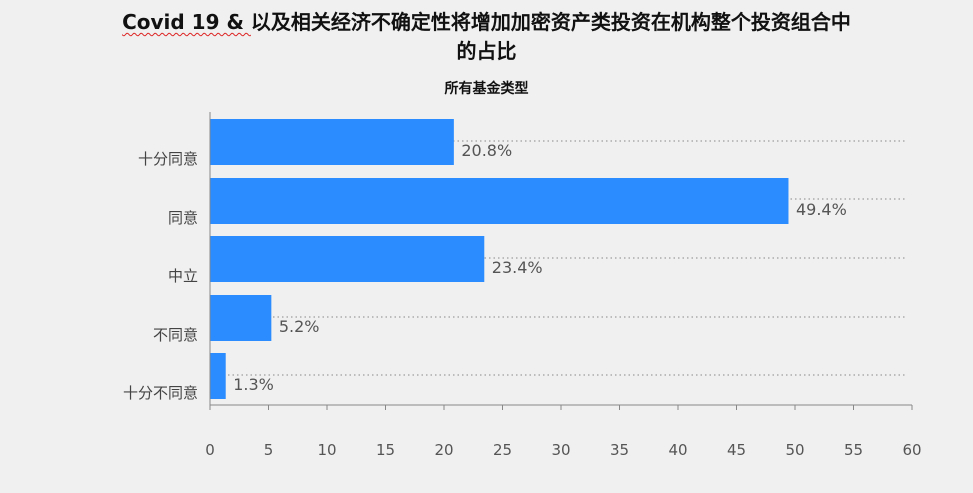  Describe the element at coordinates (486, 150) in the screenshot. I see `data-label: 20.8%` at that location.